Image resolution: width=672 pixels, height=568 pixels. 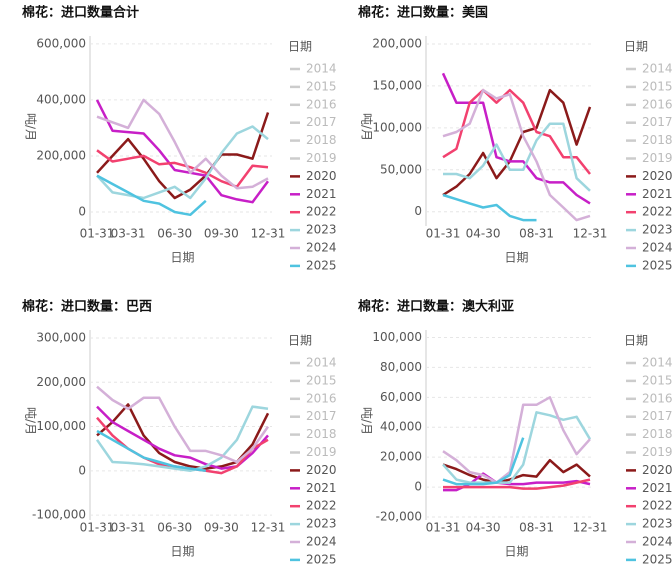 What do you see at coordinates (536, 234) in the screenshot?
I see `x-tick-label: 08-31` at bounding box center [536, 234].